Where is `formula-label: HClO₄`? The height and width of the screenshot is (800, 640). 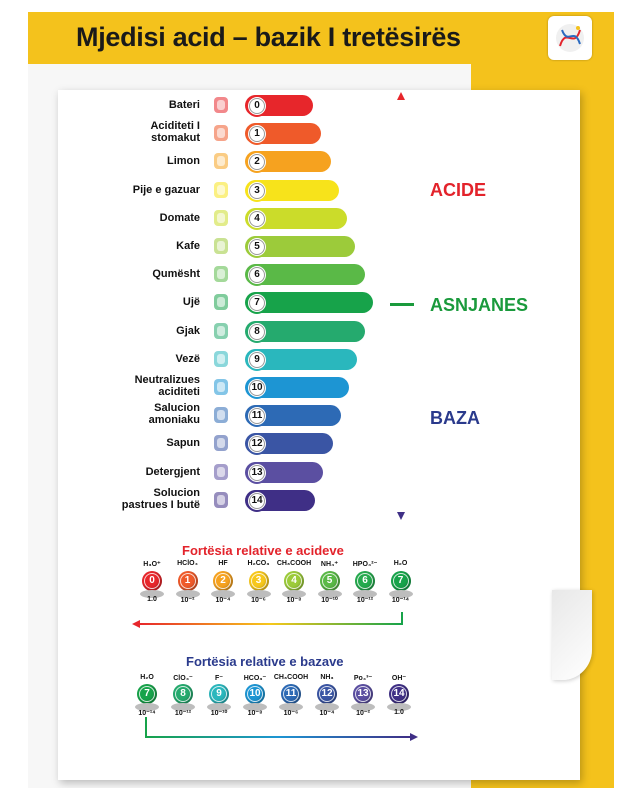 formula-label: HClO₄ is located at coordinates (187, 563).